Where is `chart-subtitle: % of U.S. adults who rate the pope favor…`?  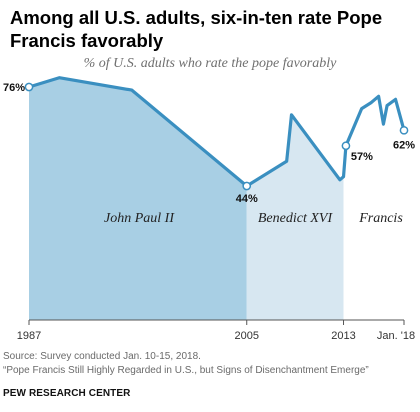
chart-subtitle: % of U.S. adults who rate the pope favor… is located at coordinates (210, 63).